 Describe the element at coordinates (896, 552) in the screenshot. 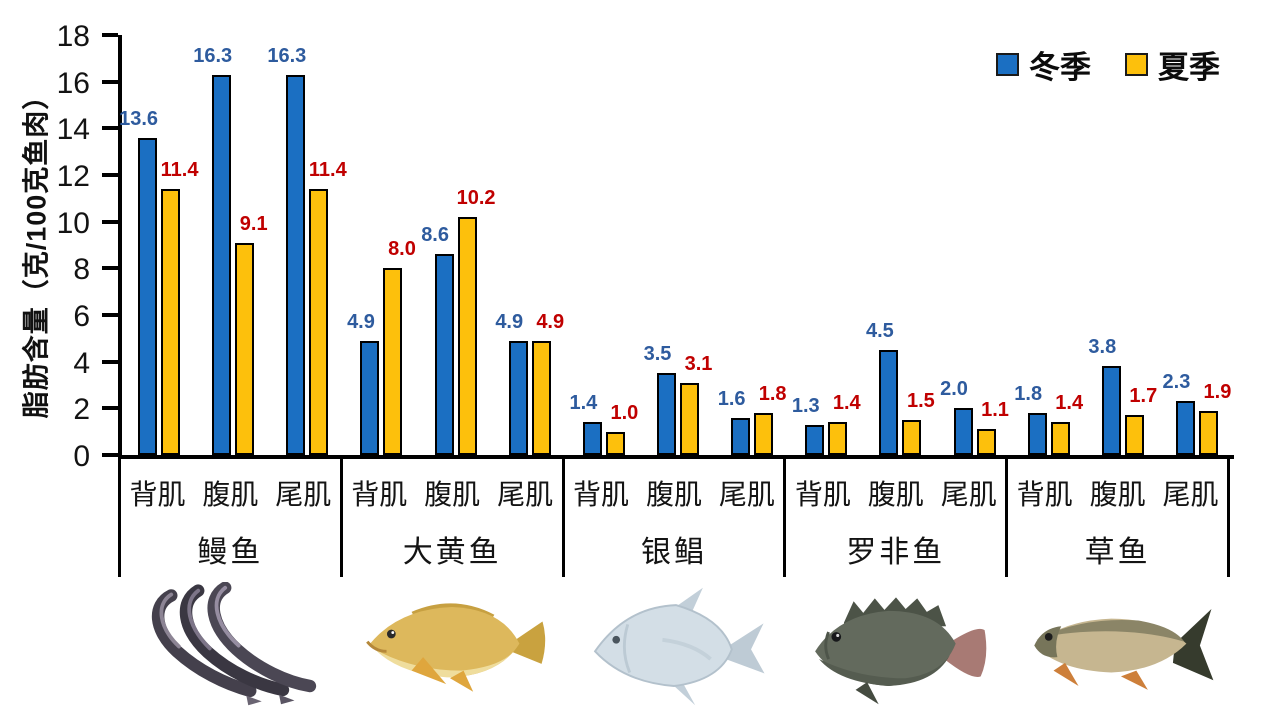

I see `fish-name: 罗非鱼` at that location.